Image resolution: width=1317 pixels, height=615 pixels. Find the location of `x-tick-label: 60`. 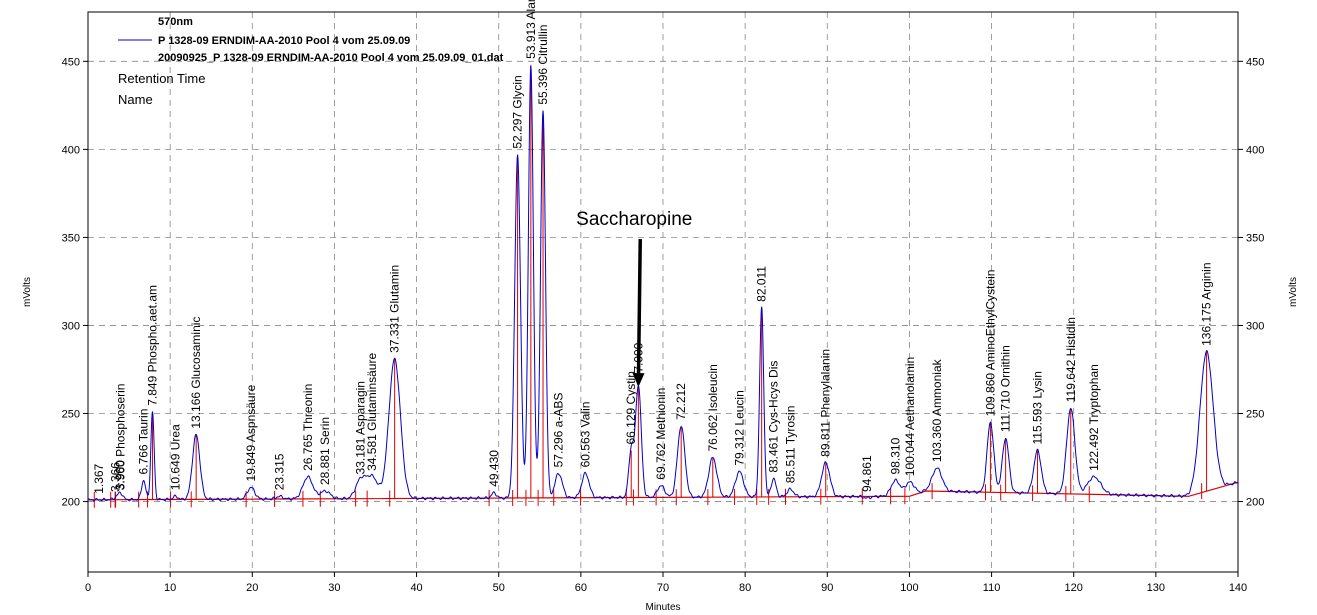

x-tick-label: 60 is located at coordinates (581, 588).